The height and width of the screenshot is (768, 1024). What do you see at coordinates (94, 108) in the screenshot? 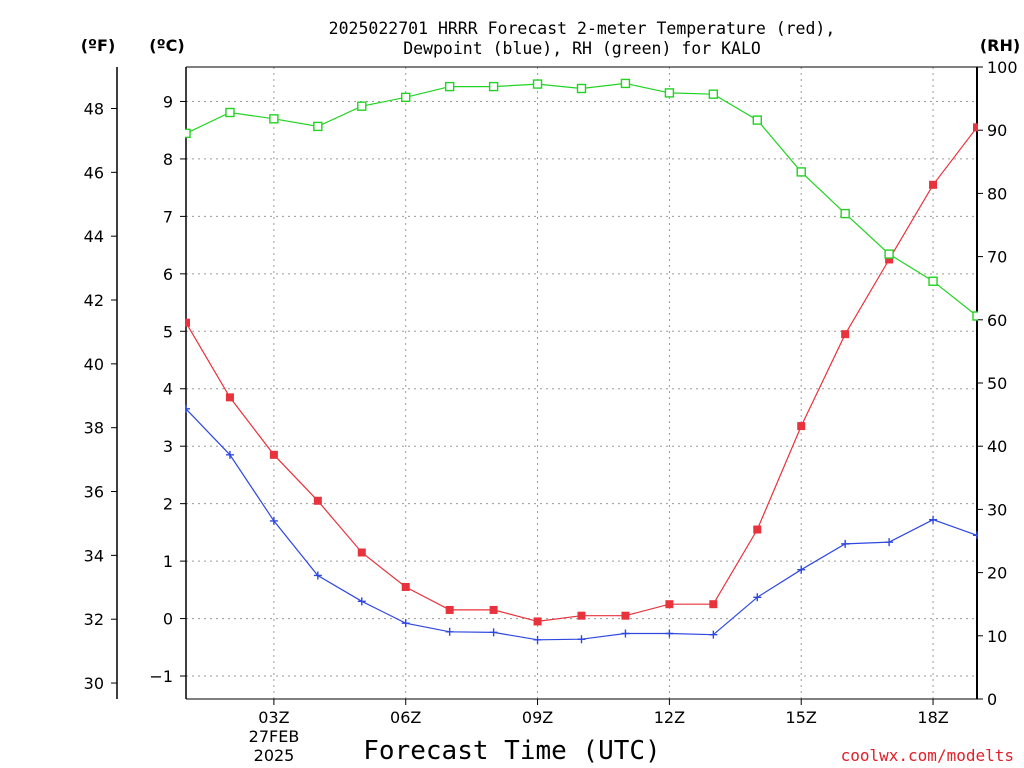
I see `fahrenheit-tick-label-48: 48` at bounding box center [94, 108].